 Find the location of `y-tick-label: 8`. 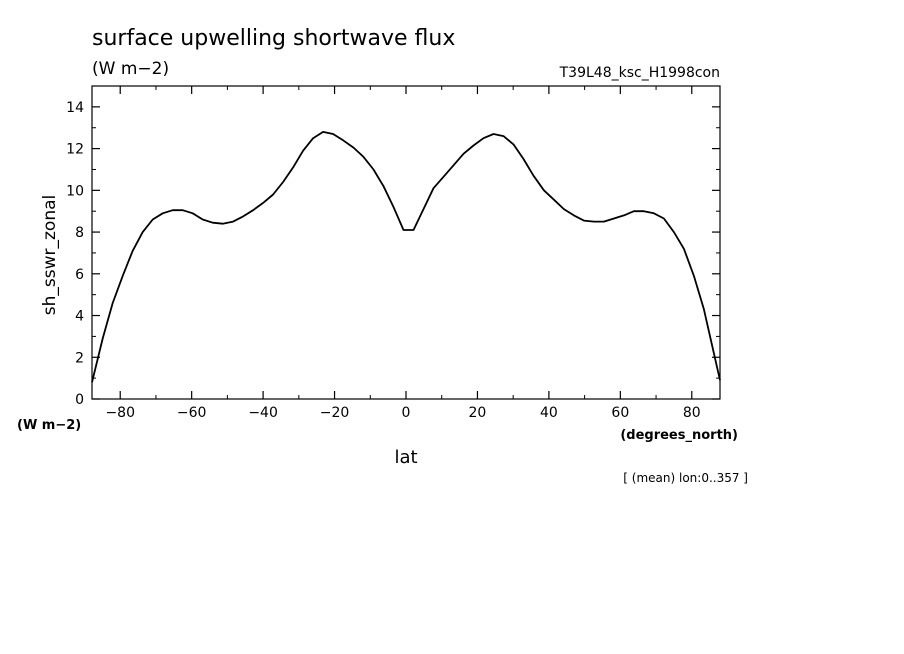

y-tick-label: 8 is located at coordinates (79, 233).